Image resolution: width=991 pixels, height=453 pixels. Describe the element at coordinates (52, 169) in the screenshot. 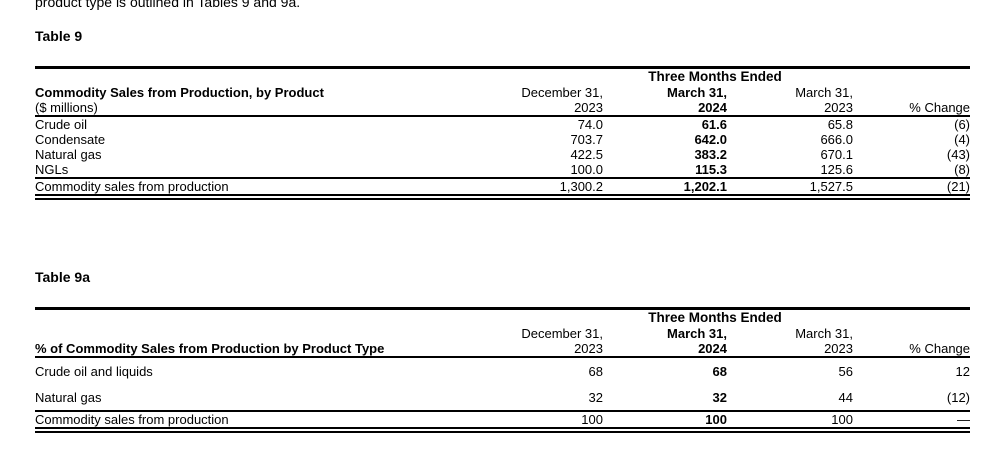

I see `row-label-cell: NGLs` at that location.